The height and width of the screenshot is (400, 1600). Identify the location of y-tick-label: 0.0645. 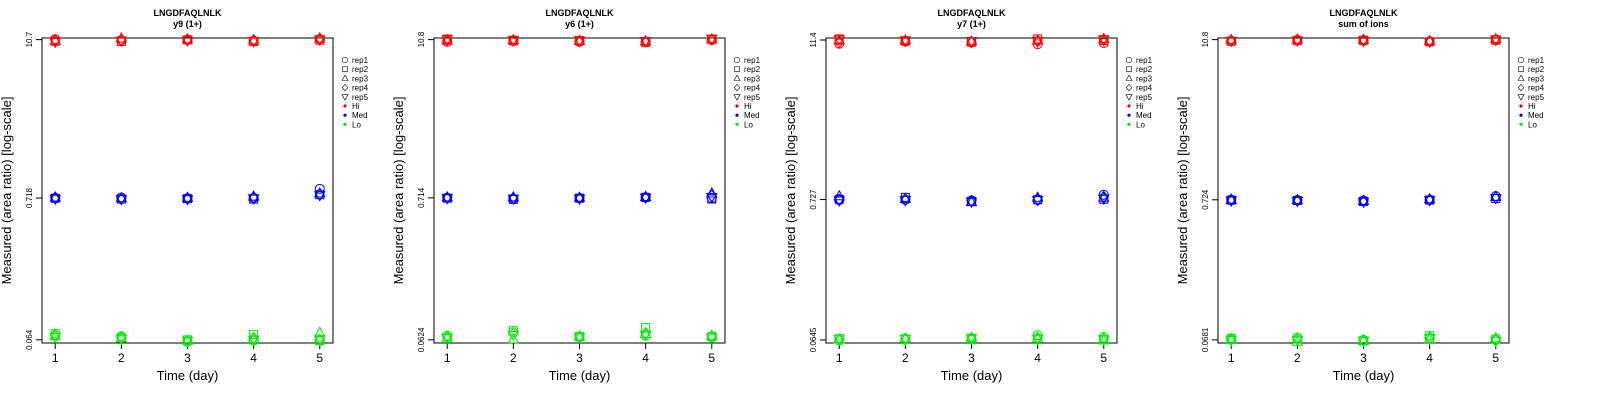
(813, 339).